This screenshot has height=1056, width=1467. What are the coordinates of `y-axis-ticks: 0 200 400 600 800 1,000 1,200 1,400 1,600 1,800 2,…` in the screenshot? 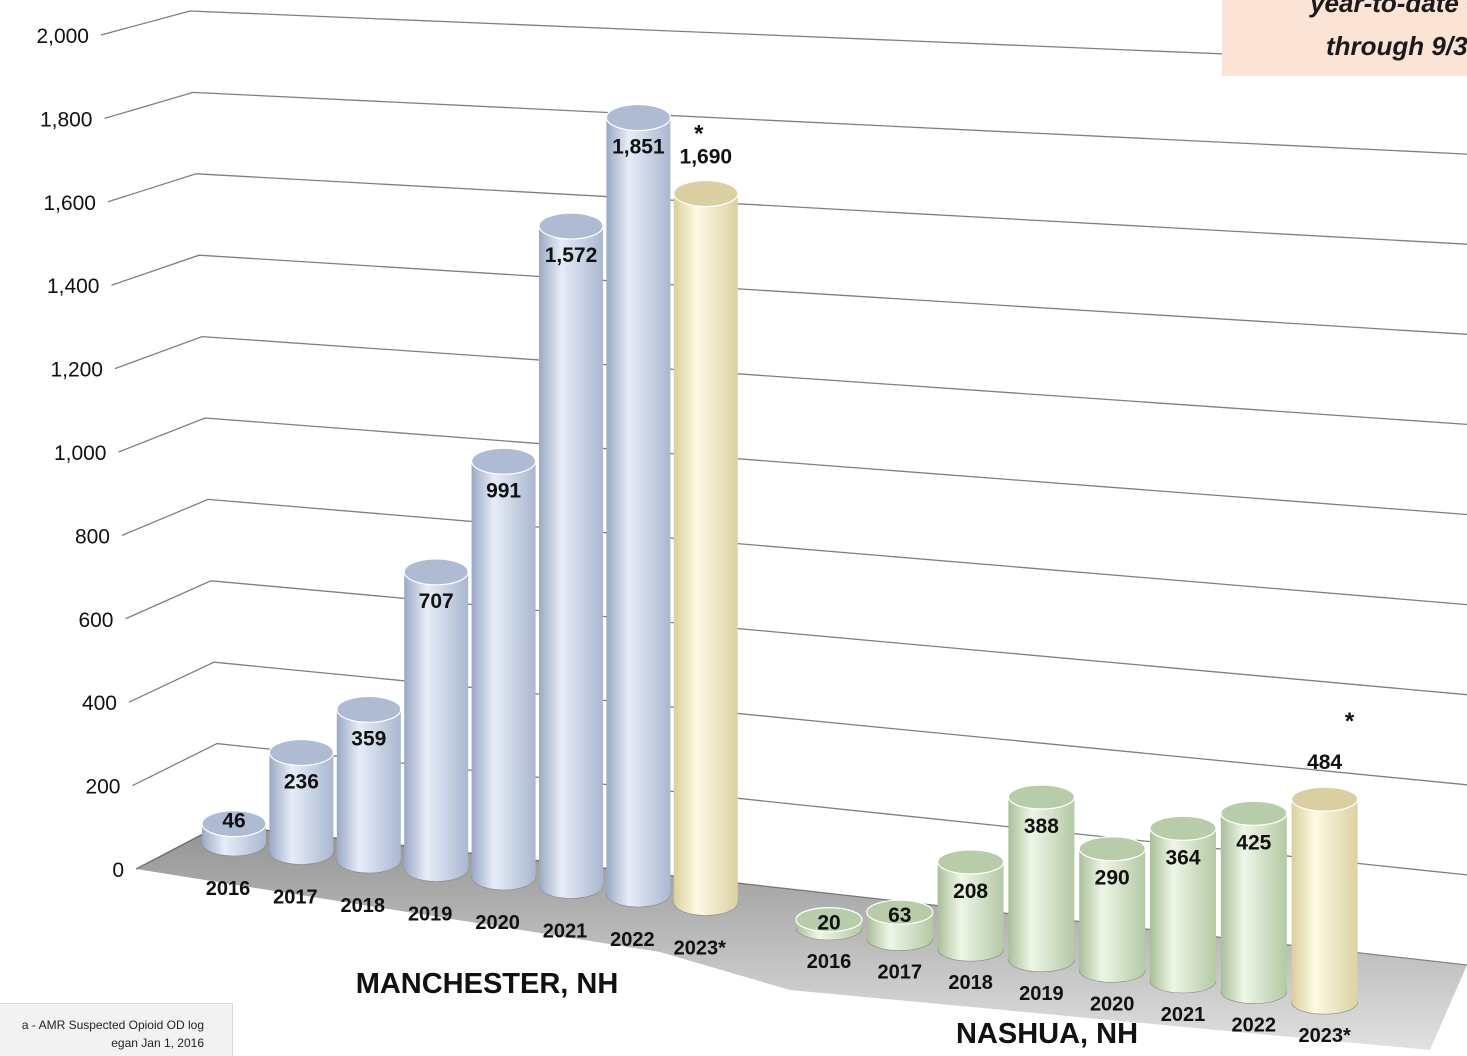 It's located at (80, 453).